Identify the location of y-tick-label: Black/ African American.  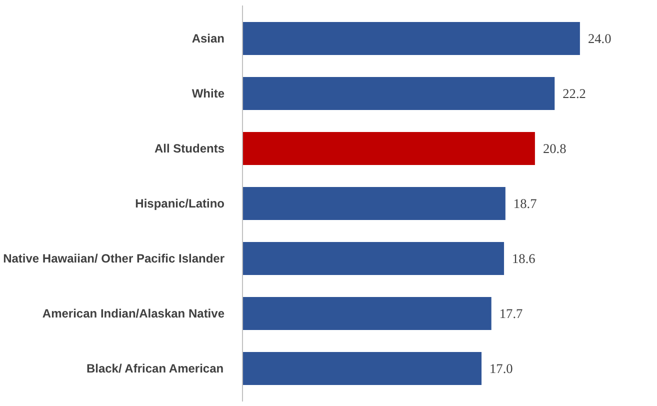
(155, 369).